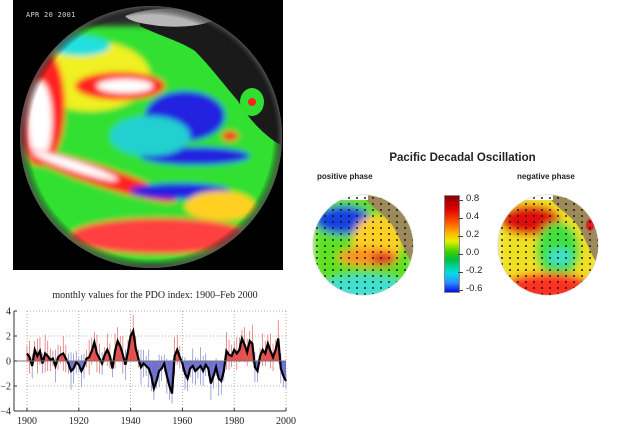 The height and width of the screenshot is (434, 620). I want to click on negative-phase-globe, so click(548, 245).